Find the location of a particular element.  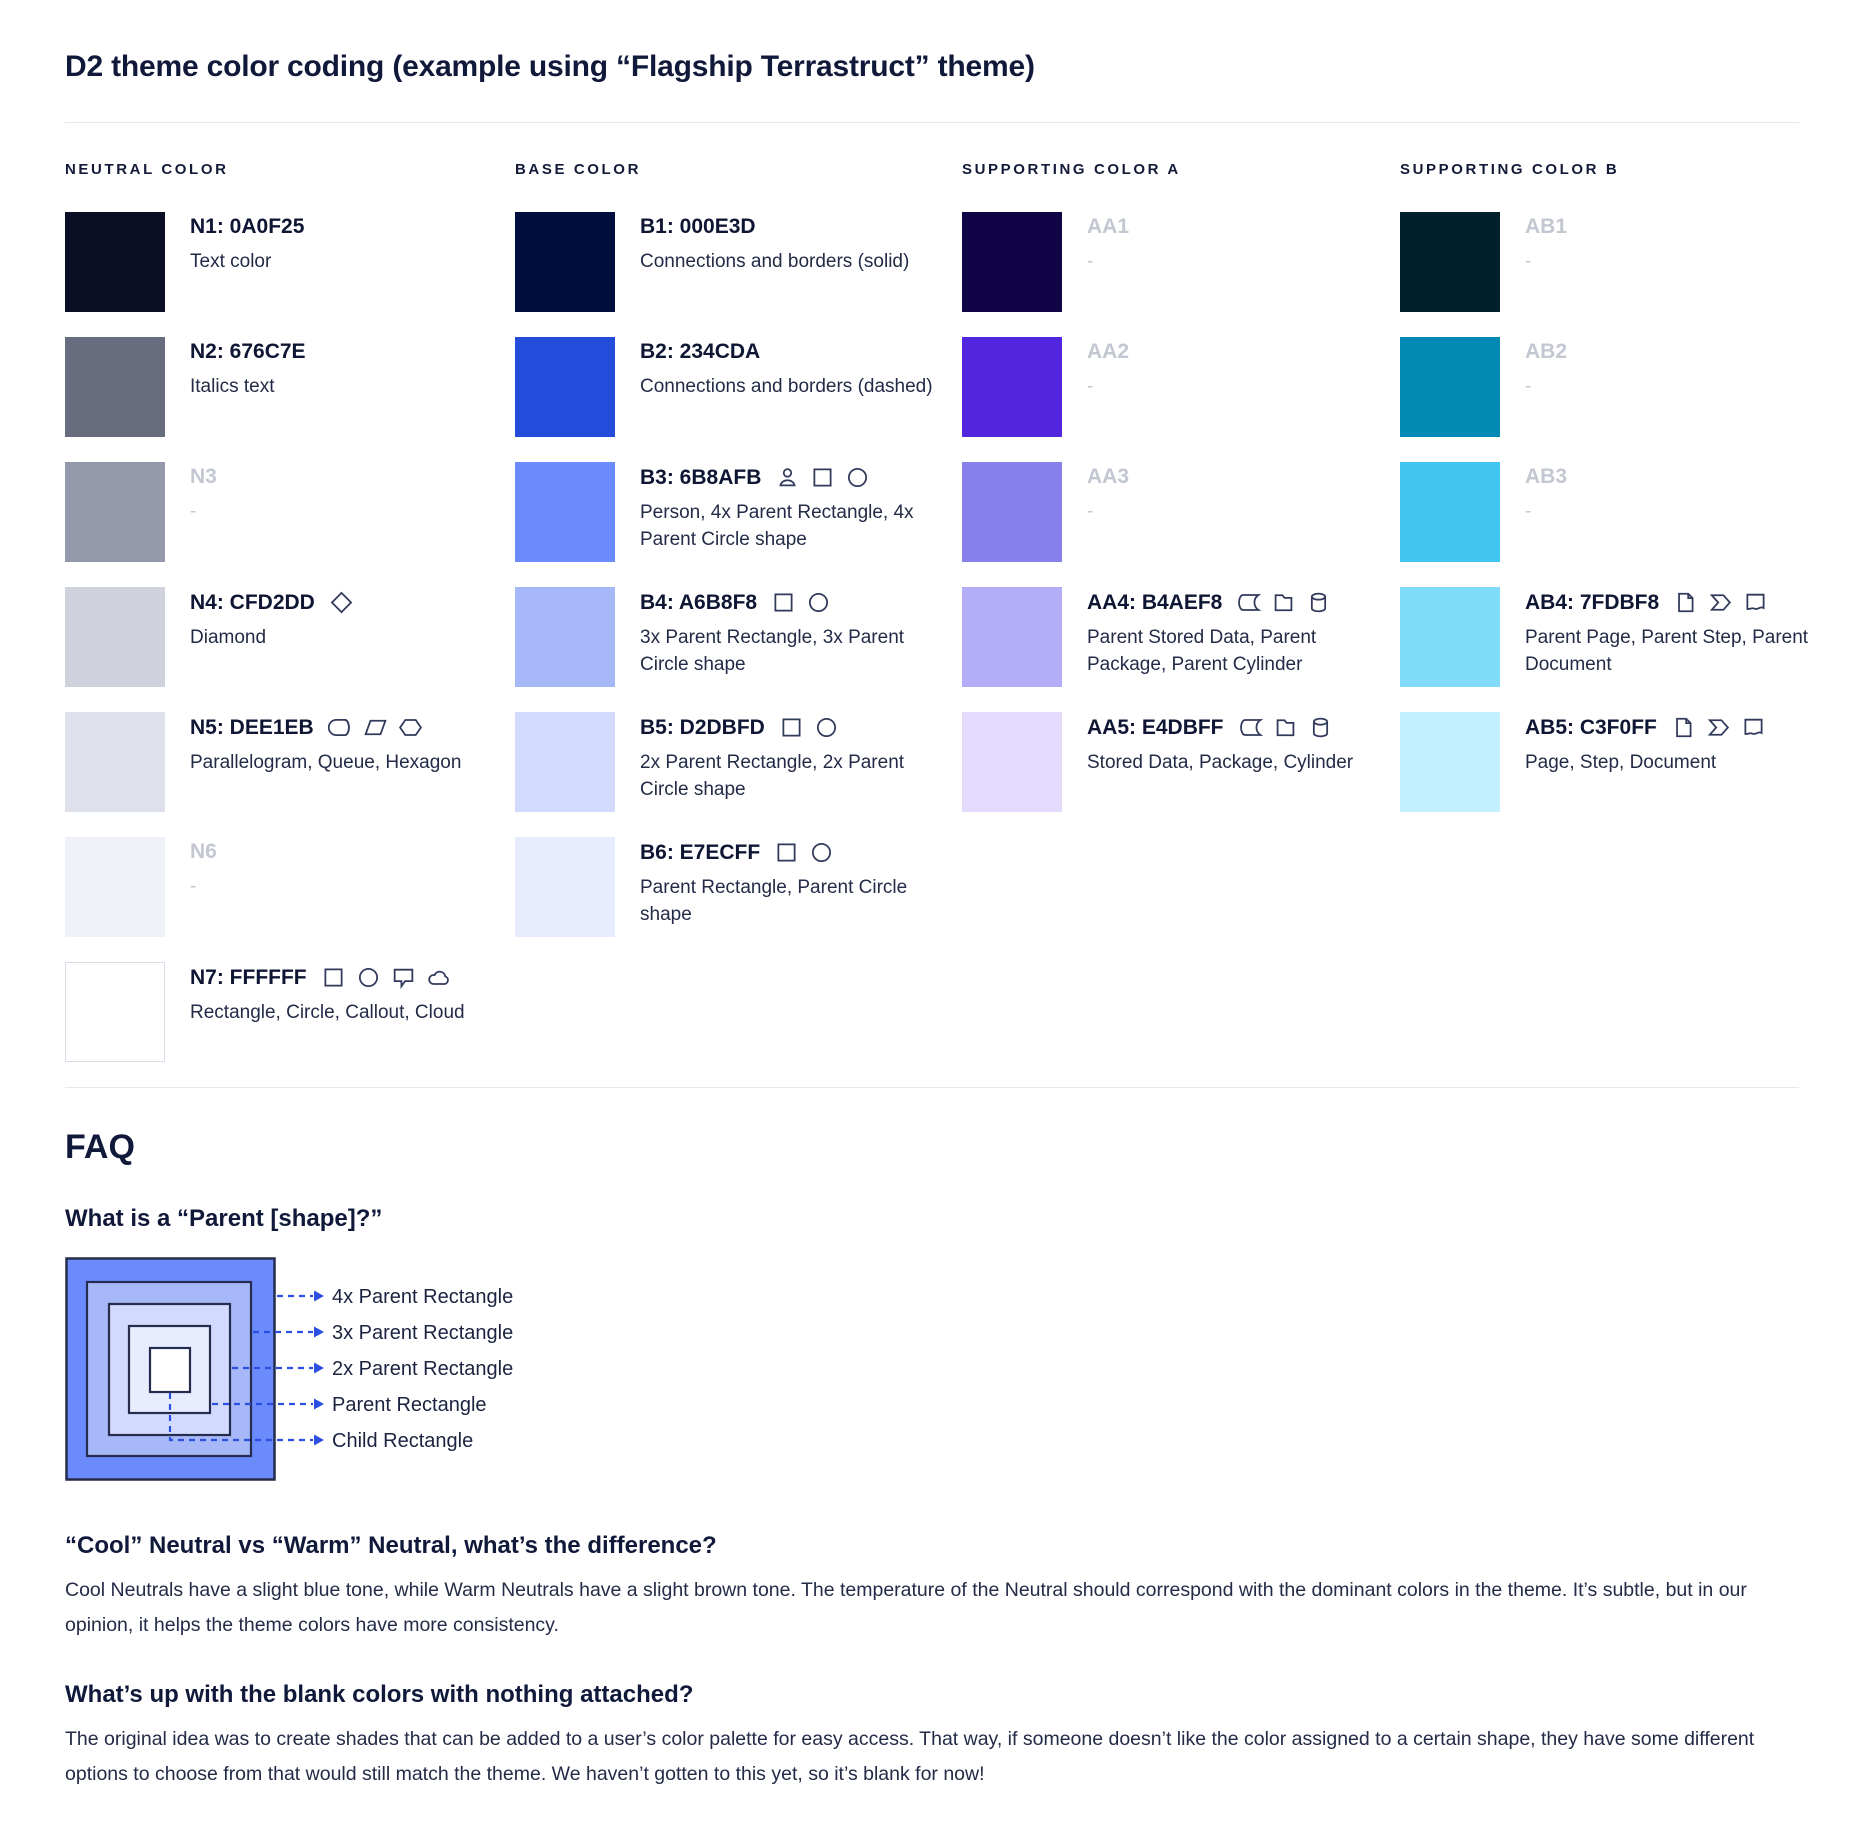

diagram-label: 2x Parent Rectangle is located at coordinates (422, 1369).